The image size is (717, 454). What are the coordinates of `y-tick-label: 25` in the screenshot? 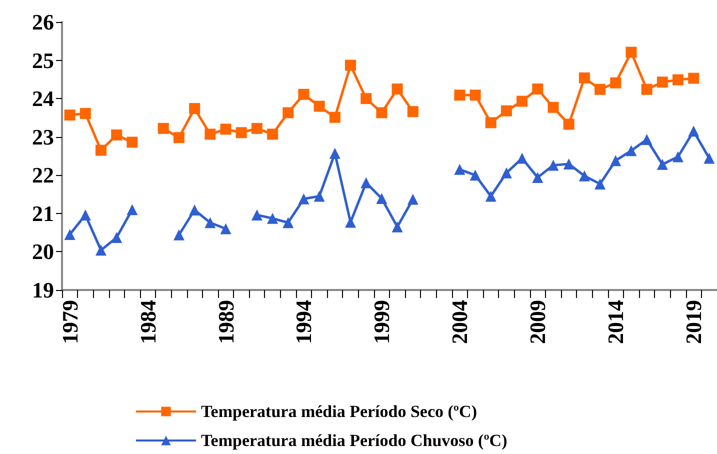 It's located at (43, 60).